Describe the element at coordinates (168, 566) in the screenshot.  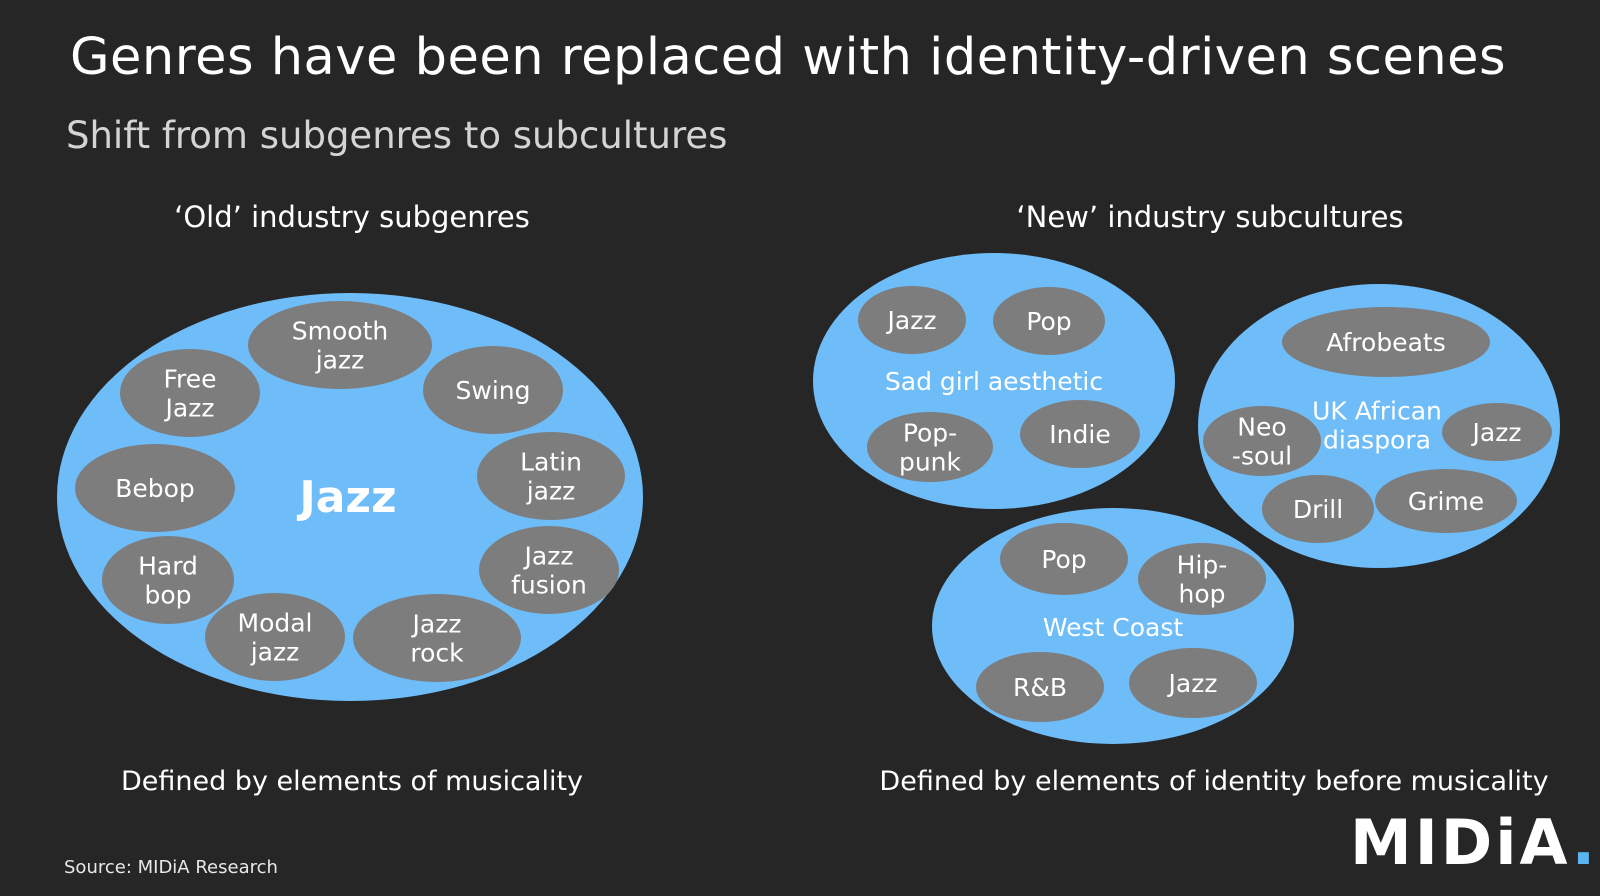
I see `old-subgenre-label-line: Hard` at that location.